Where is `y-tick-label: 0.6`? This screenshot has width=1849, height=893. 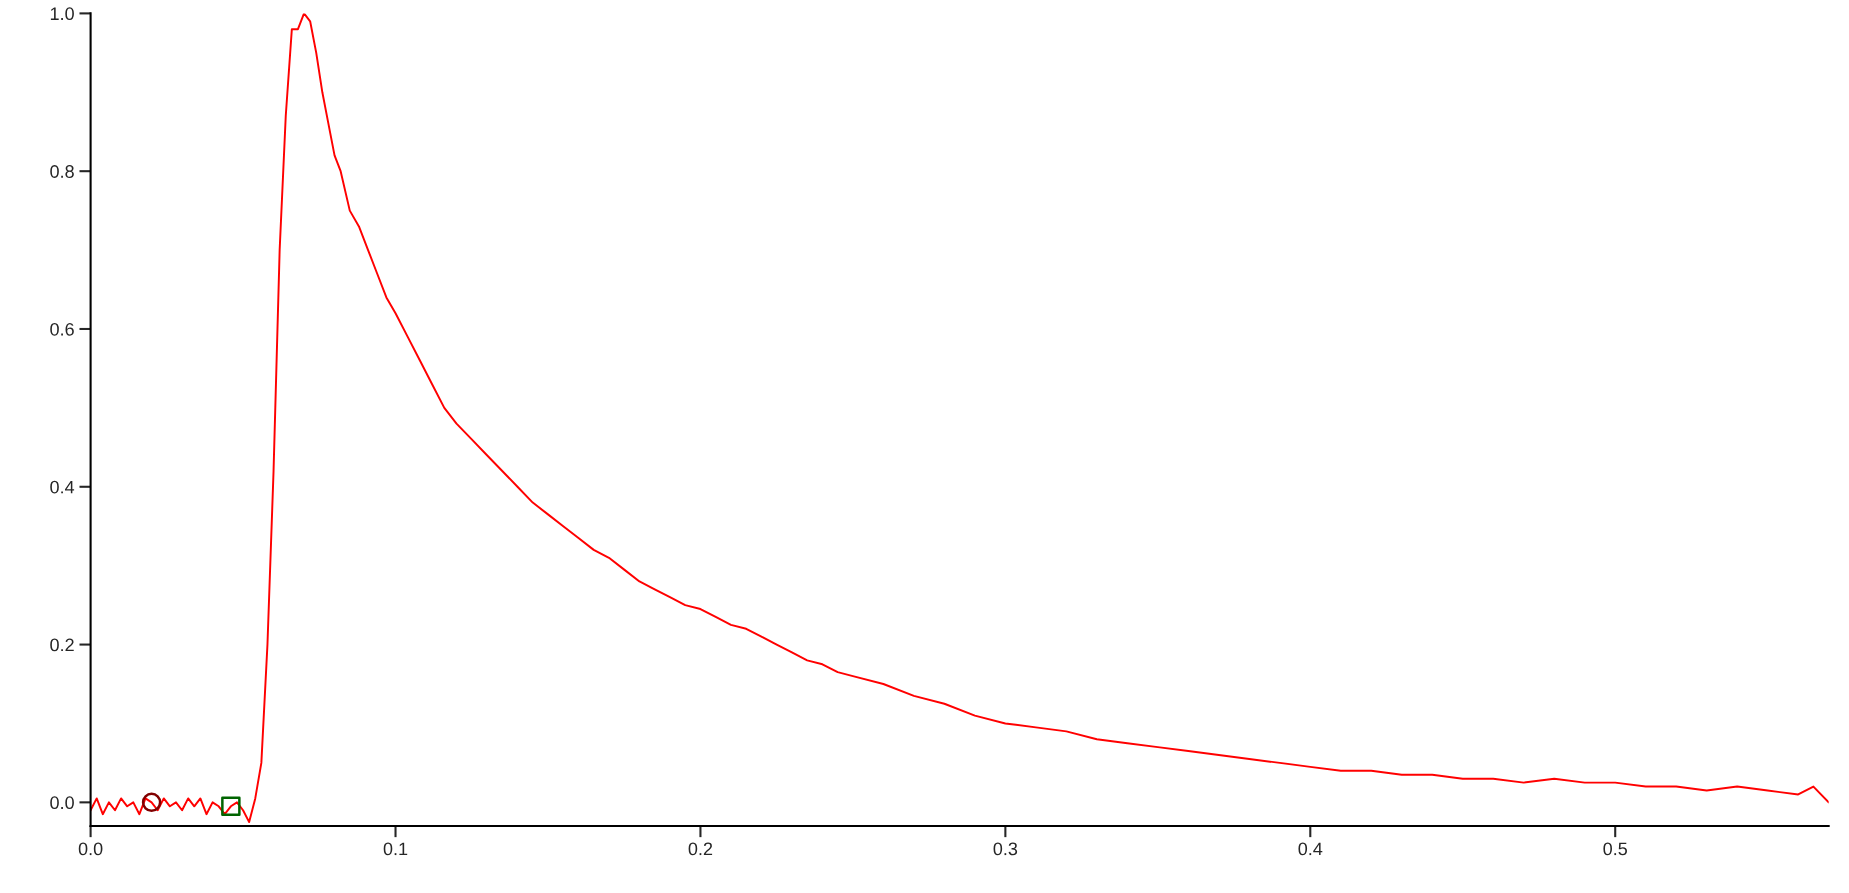
y-tick-label: 0.6 is located at coordinates (62, 329).